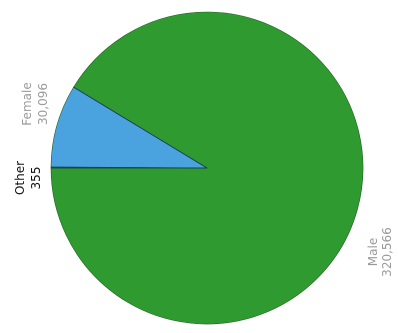 The image size is (398, 333). What do you see at coordinates (28, 178) in the screenshot?
I see `label-other-group: Other 355` at bounding box center [28, 178].